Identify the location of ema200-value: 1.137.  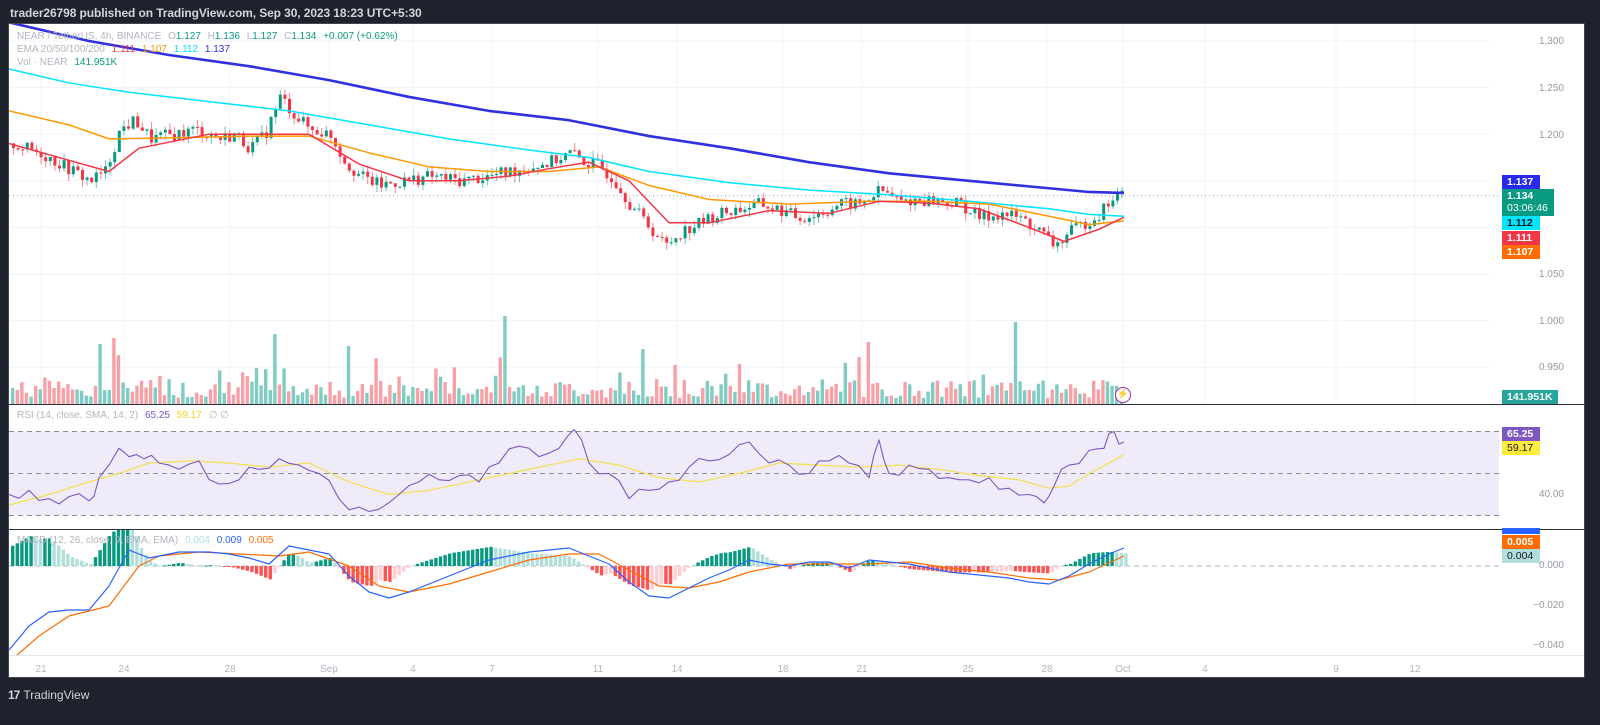
(217, 49).